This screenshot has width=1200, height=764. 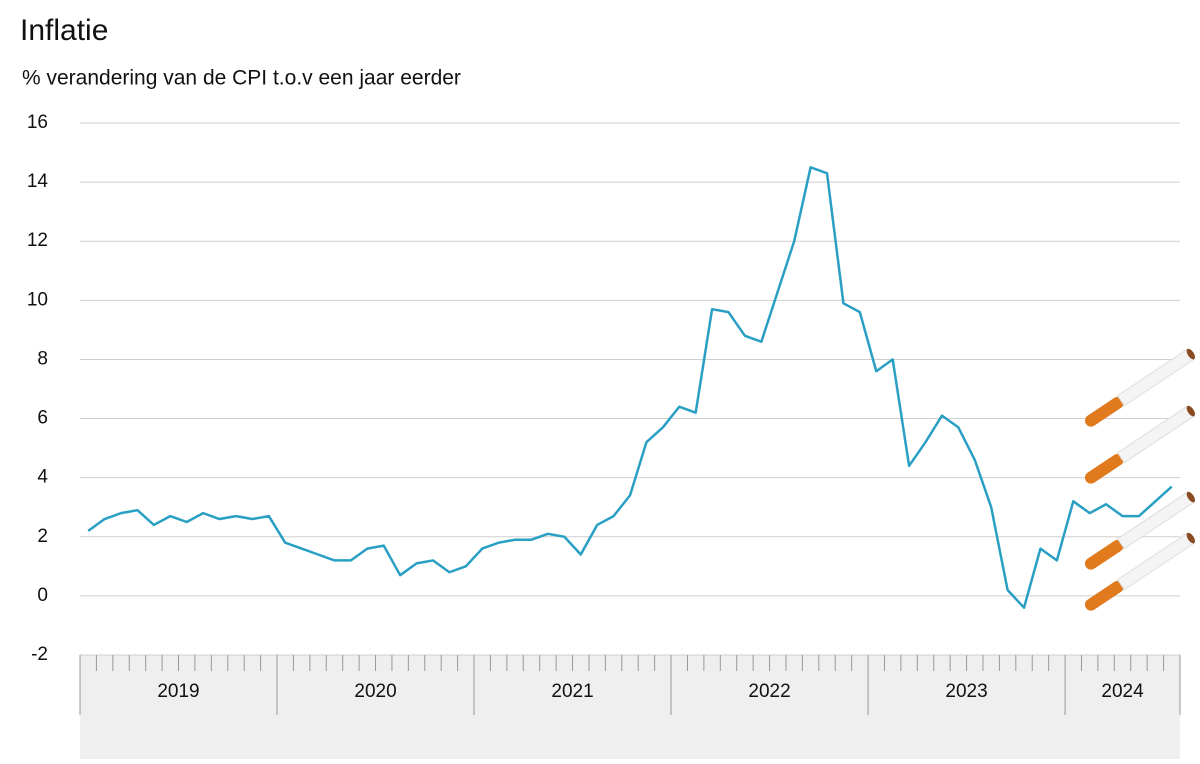 I want to click on x-tick-label: 2020, so click(x=375, y=691).